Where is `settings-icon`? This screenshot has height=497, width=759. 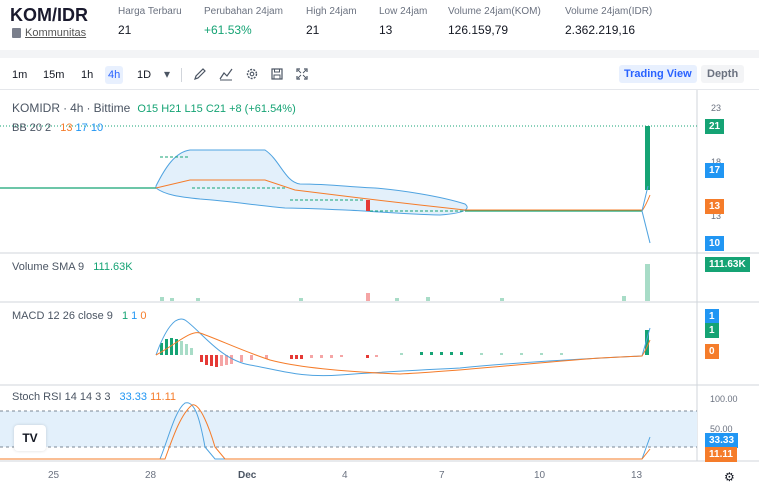
settings-icon is located at coordinates (252, 74).